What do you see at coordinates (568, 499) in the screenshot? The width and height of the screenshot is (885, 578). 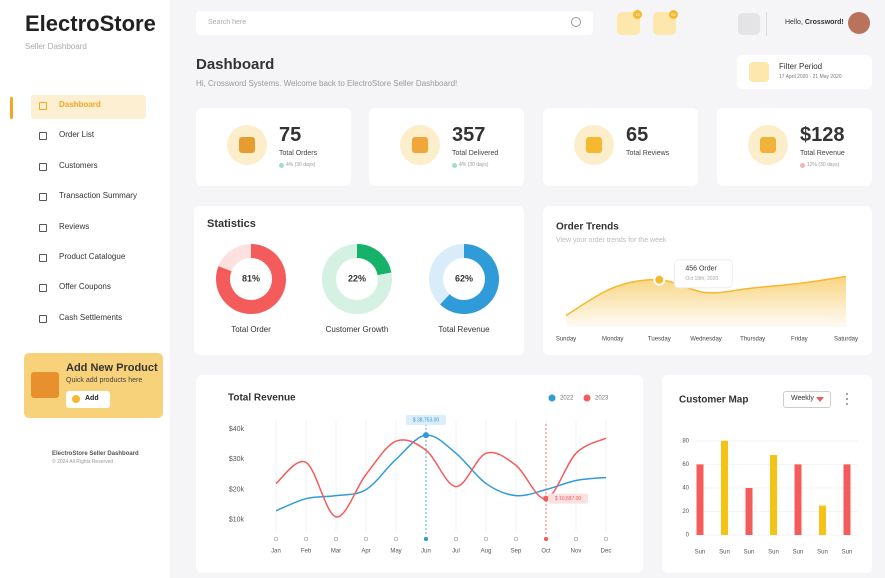 I see `annotation-label: $ 10,687.00` at bounding box center [568, 499].